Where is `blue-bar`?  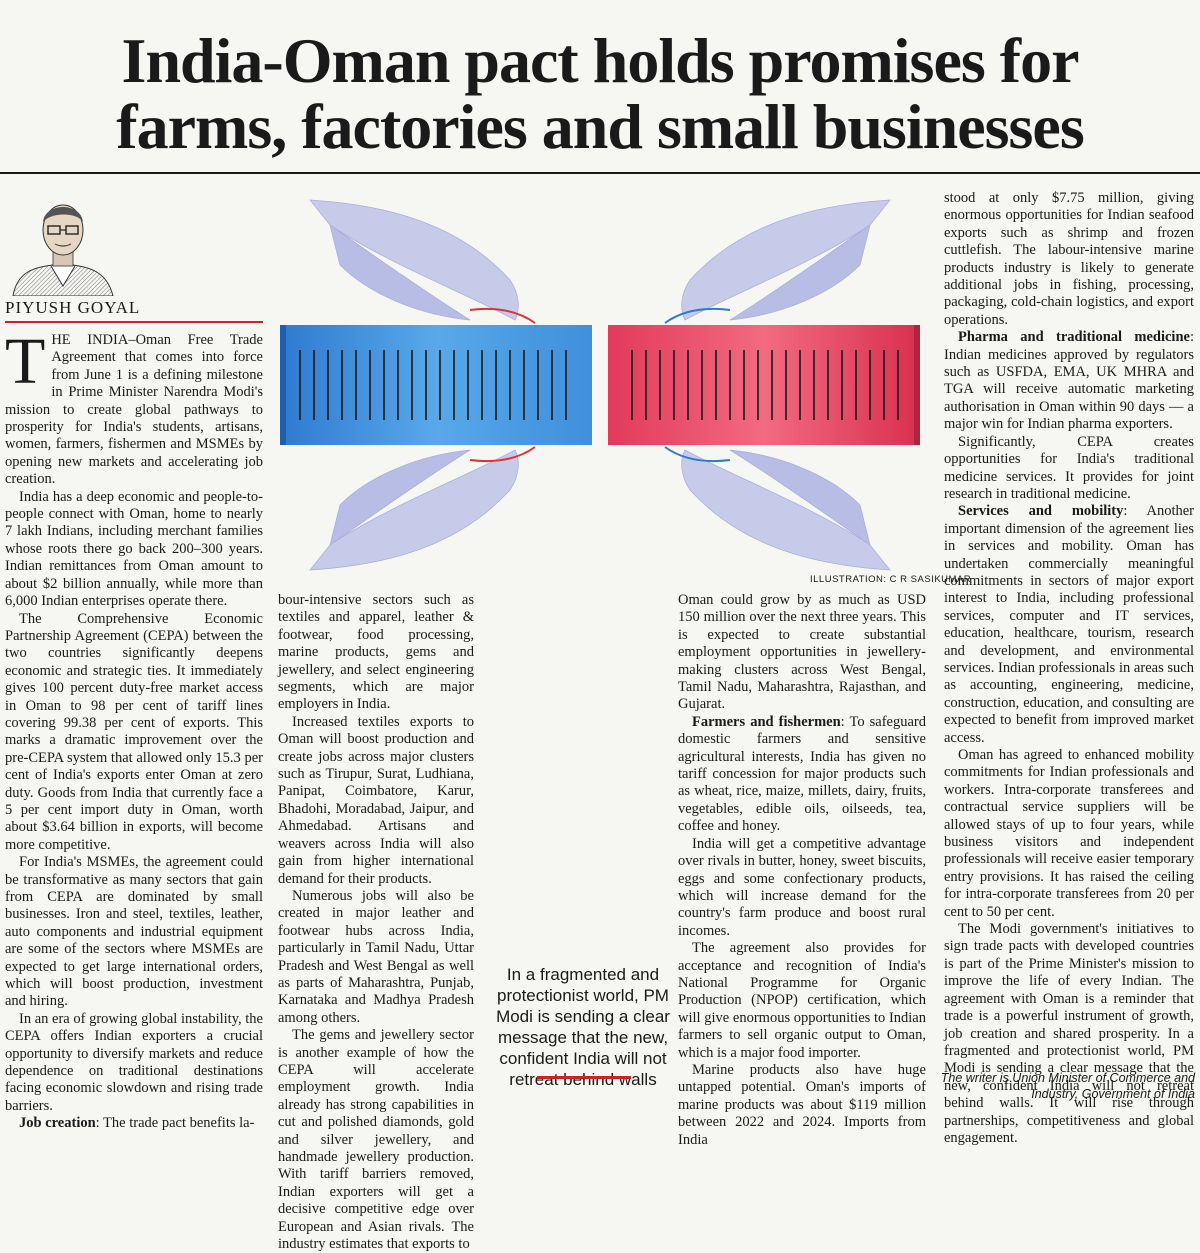
blue-bar is located at coordinates (436, 385).